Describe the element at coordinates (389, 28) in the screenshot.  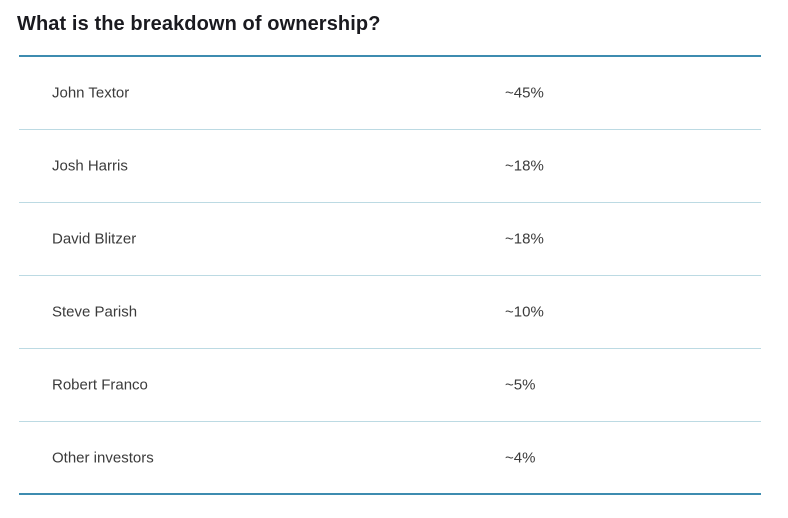
I see `header: What is the breakdown of ownership?` at that location.